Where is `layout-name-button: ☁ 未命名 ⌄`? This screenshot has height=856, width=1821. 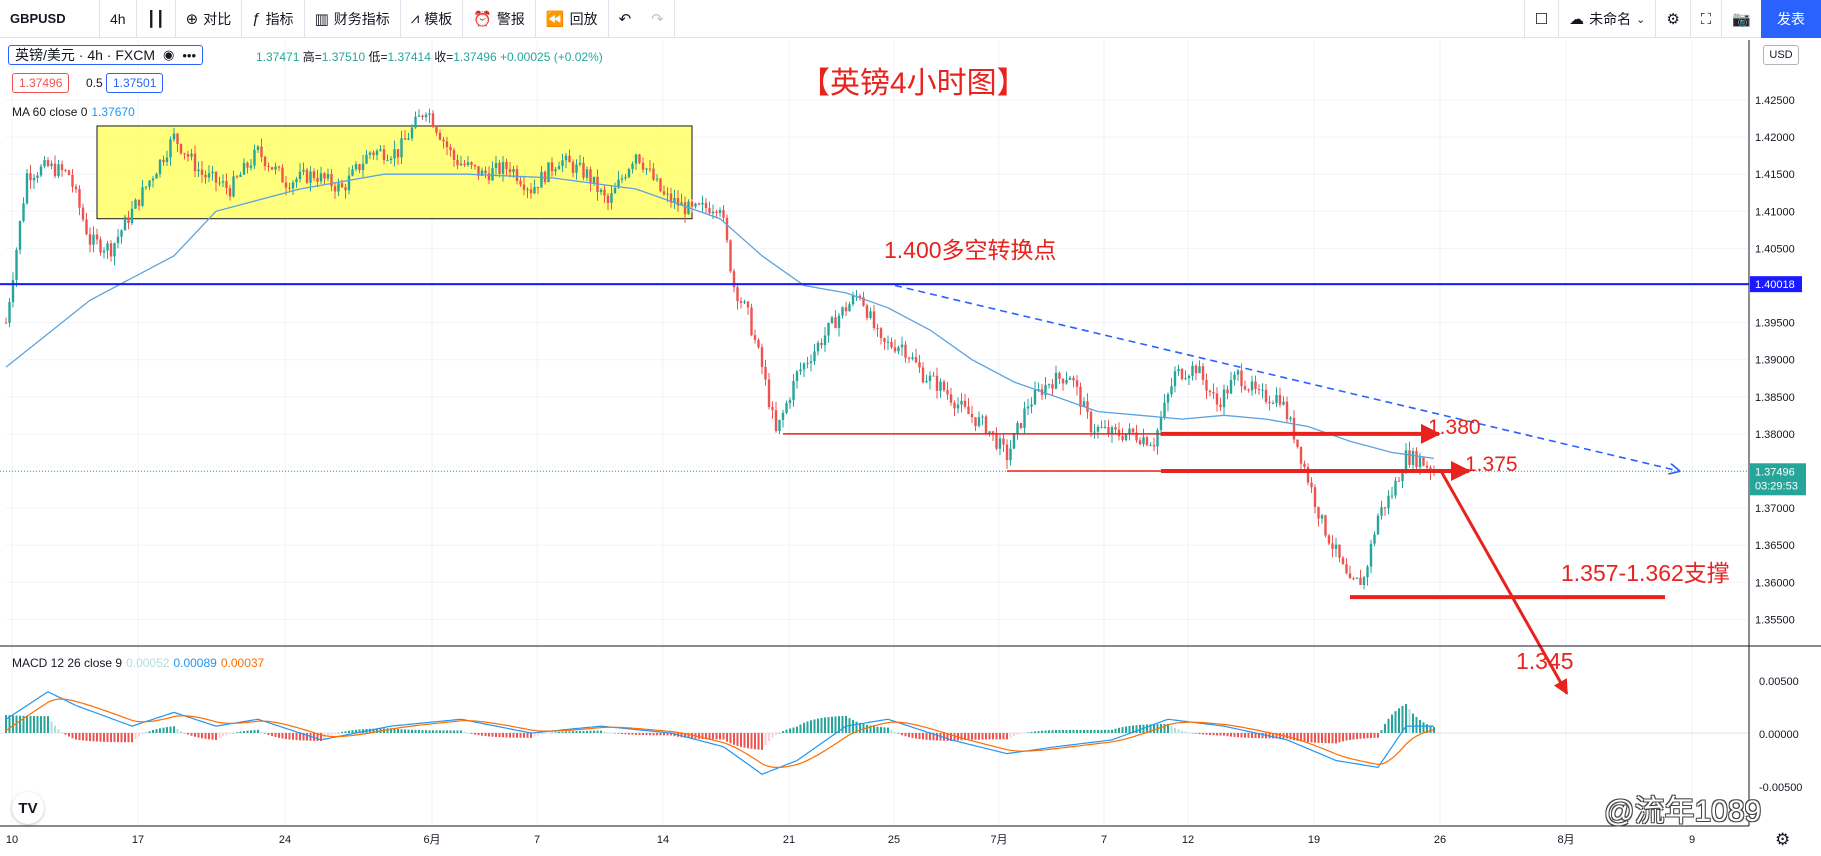
layout-name-button: ☁ 未命名 ⌄ is located at coordinates (1606, 19).